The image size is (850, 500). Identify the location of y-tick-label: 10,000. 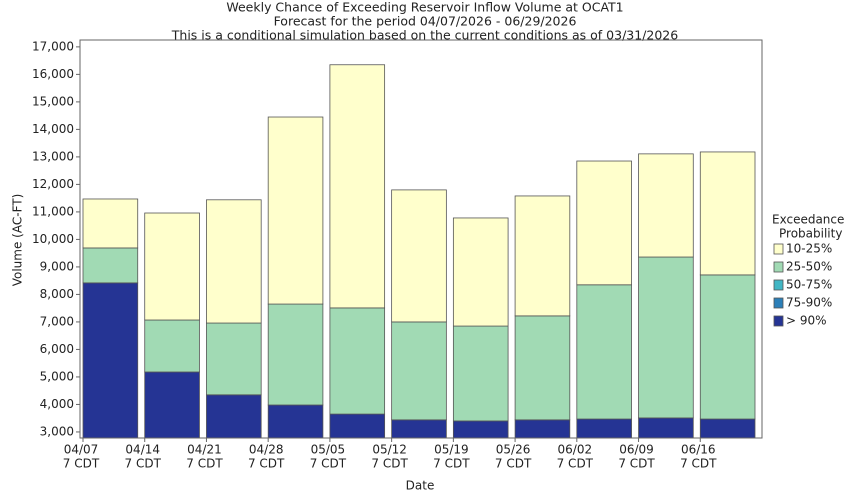
(53, 239).